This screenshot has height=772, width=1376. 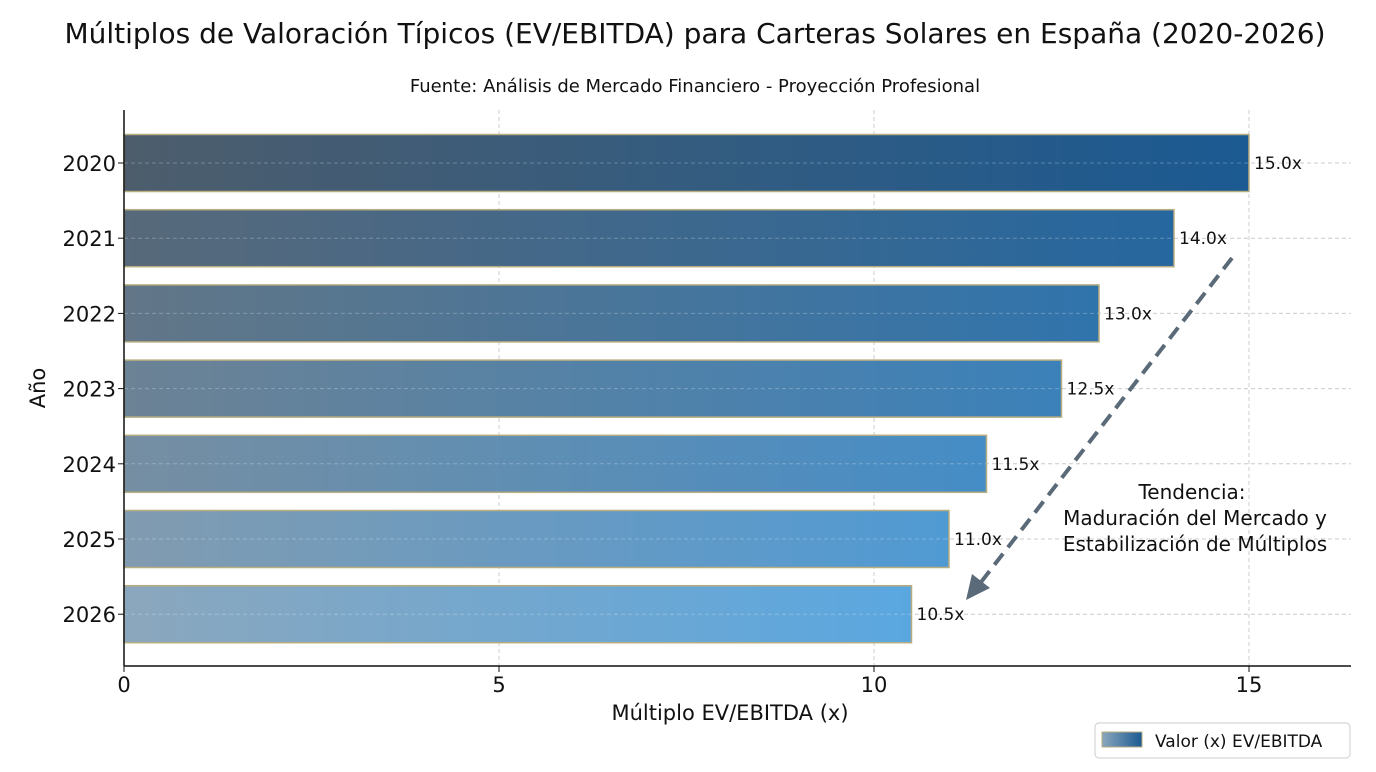 What do you see at coordinates (611, 313) in the screenshot?
I see `bar-2022` at bounding box center [611, 313].